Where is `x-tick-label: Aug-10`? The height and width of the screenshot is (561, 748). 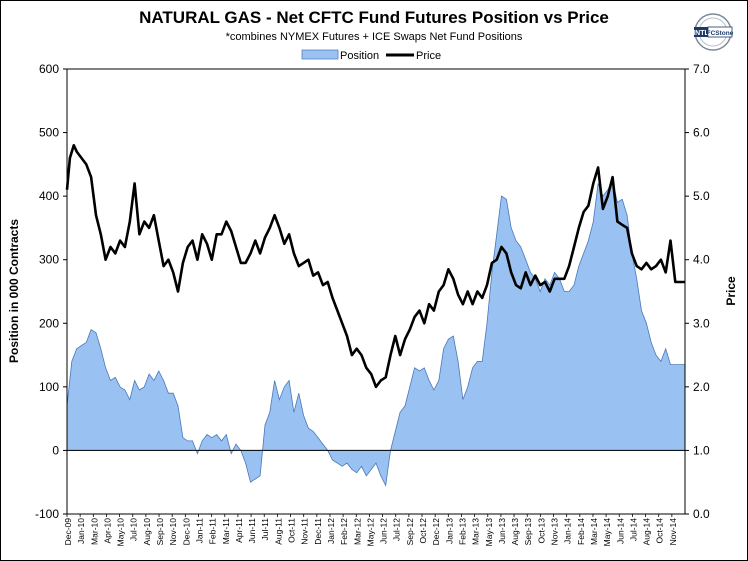
x-tick-label: Aug-10 is located at coordinates (147, 532).